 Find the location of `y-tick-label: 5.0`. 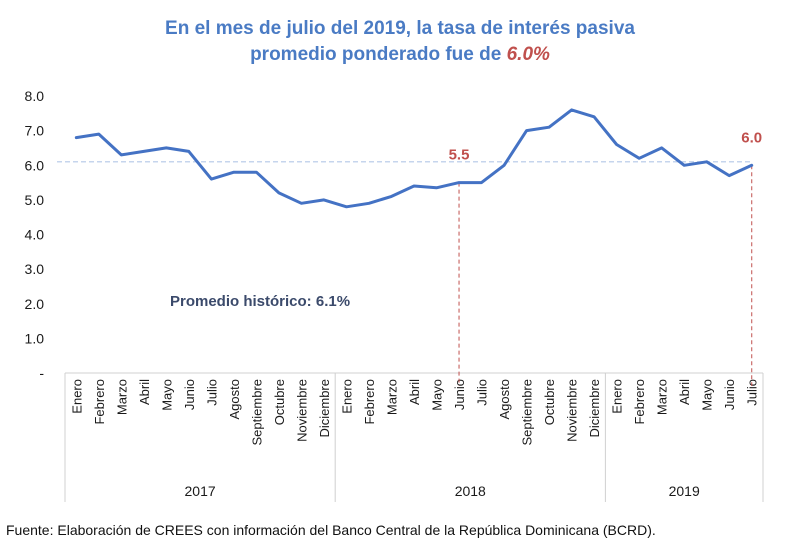

y-tick-label: 5.0 is located at coordinates (35, 200).